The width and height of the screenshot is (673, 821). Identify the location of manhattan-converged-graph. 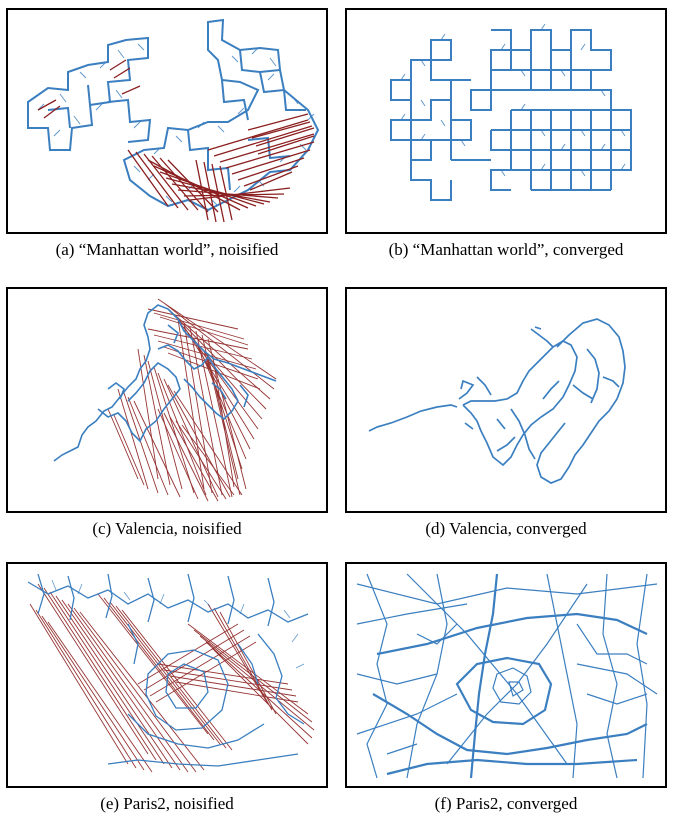
(511, 112).